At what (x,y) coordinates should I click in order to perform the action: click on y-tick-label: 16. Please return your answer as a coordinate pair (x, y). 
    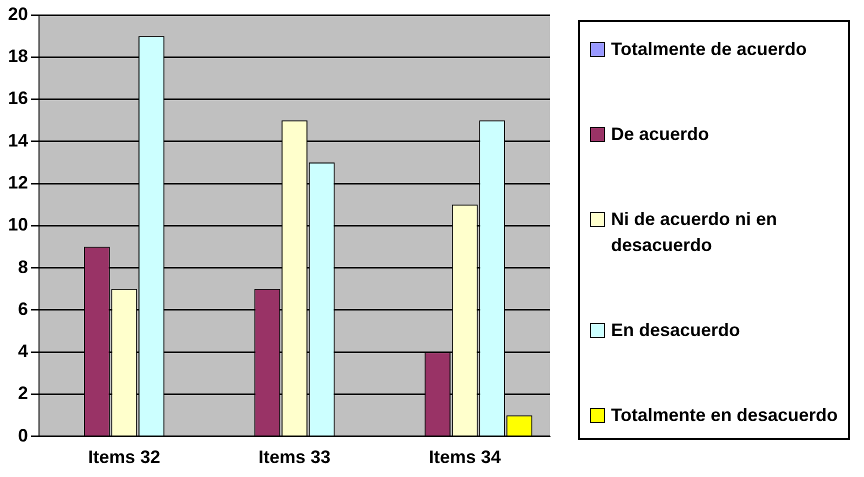
    Looking at the image, I should click on (18, 98).